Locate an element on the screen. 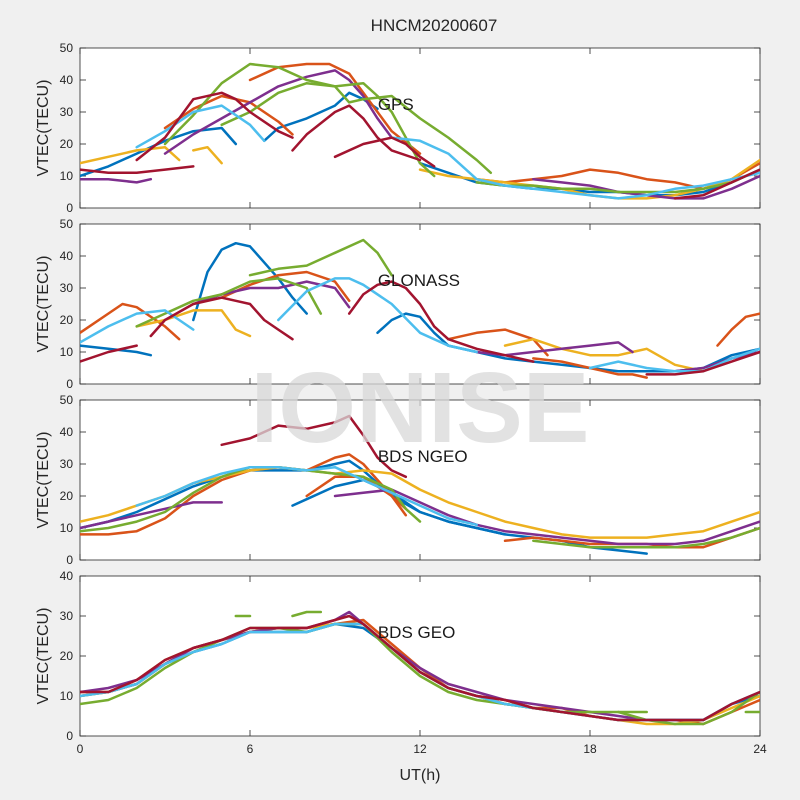 The image size is (800, 800). x-tick-label: 18 is located at coordinates (590, 749).